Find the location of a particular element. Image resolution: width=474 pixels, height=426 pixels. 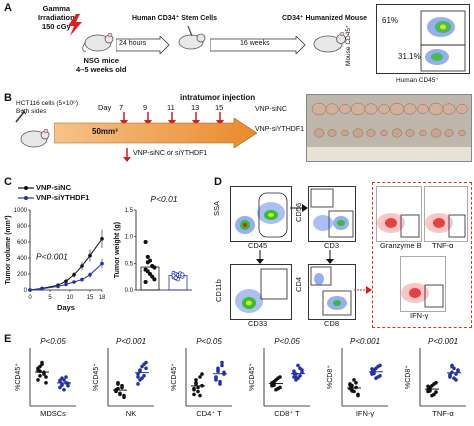

y-tick-label: 200 is located at coordinates (22, 275).